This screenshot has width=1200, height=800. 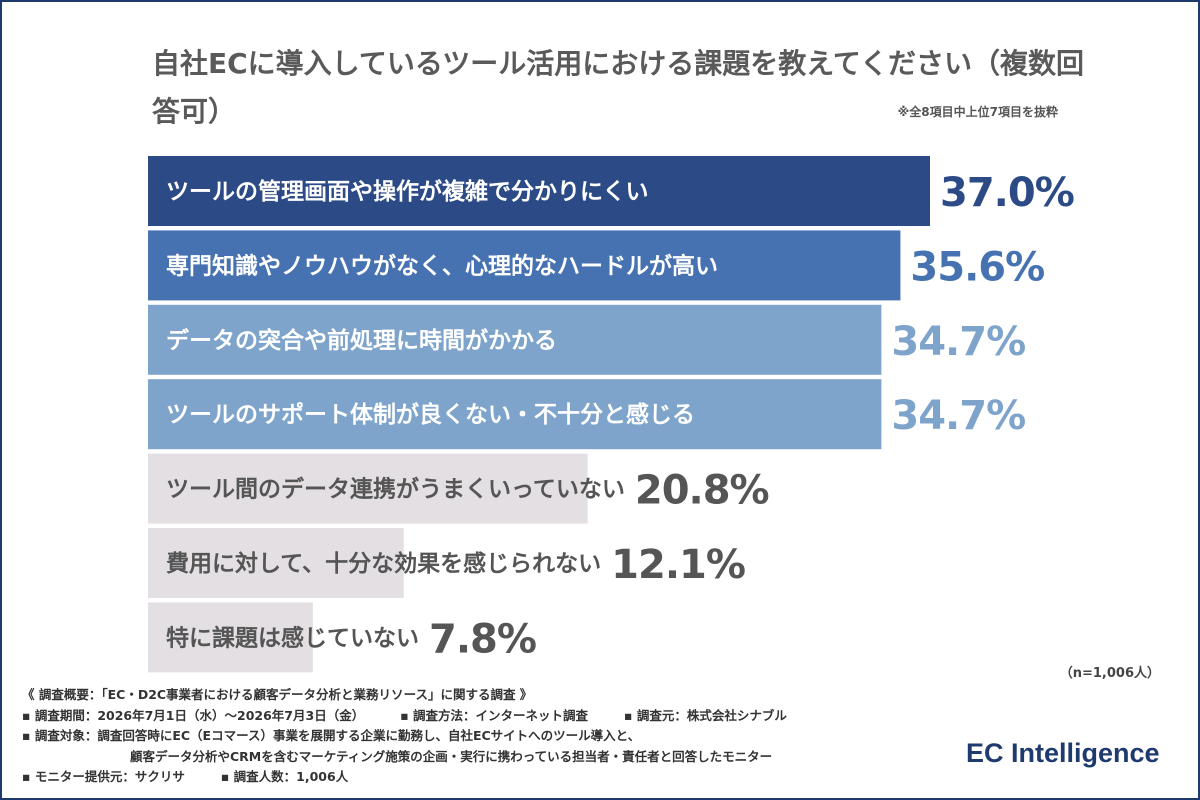 I want to click on survey-method: ▪ 調査方法：インターネット調査, so click(x=494, y=715).